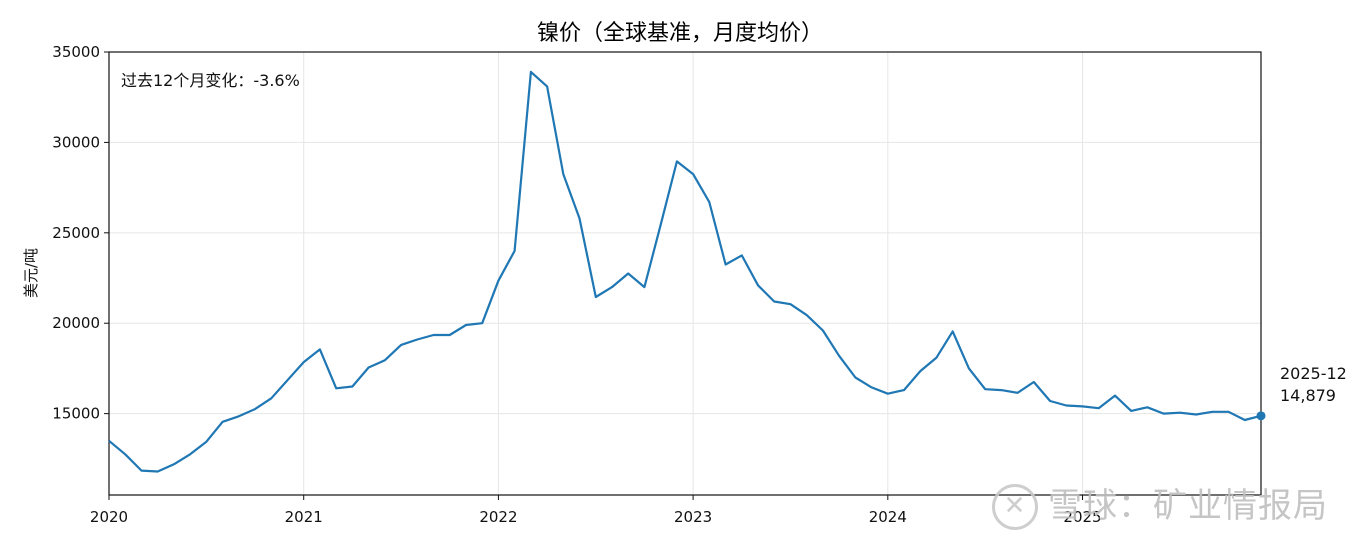 This screenshot has width=1366, height=546. I want to click on last-point-marker, so click(1261, 416).